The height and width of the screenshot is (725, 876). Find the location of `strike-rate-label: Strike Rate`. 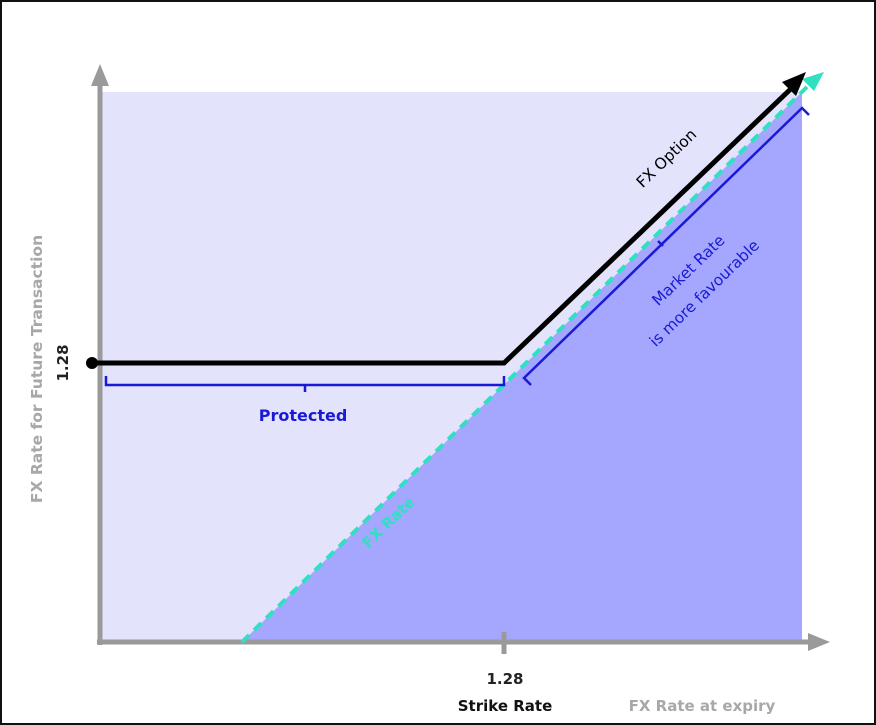

strike-rate-label: Strike Rate is located at coordinates (505, 706).